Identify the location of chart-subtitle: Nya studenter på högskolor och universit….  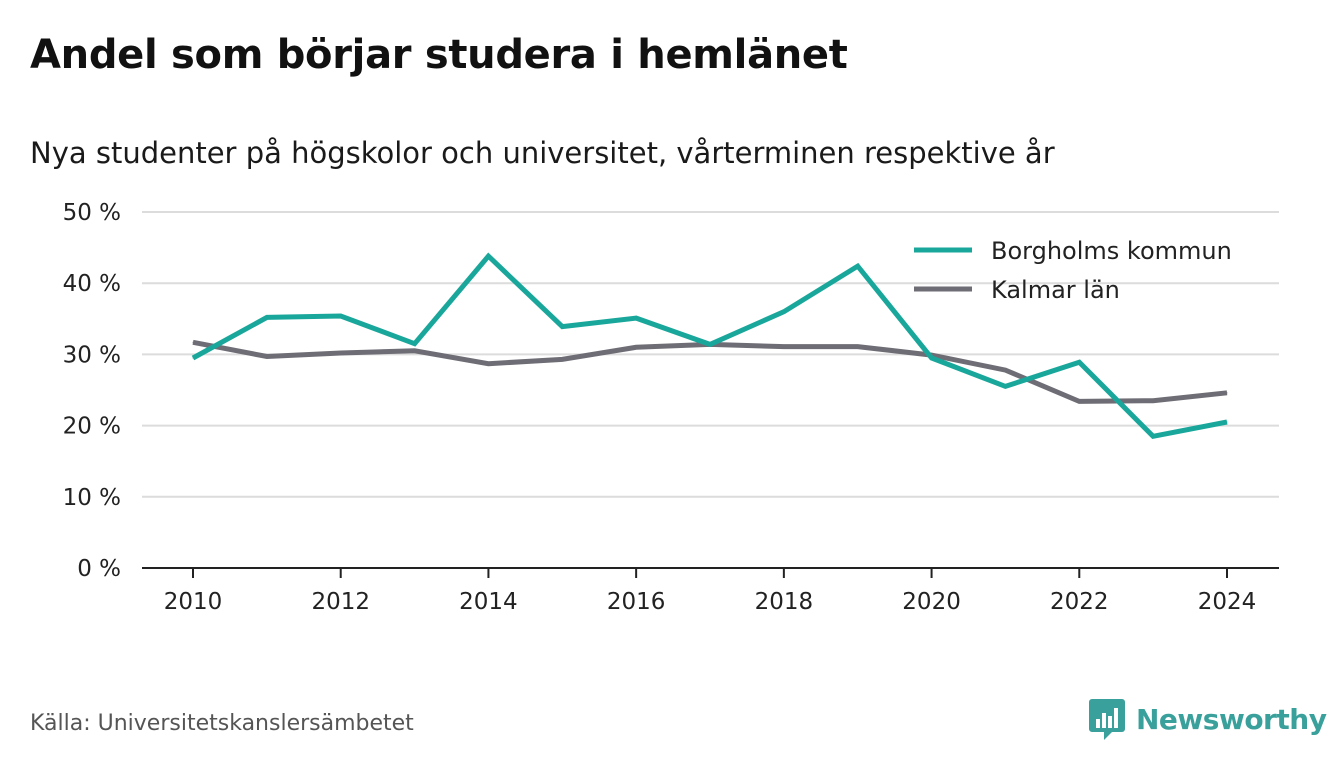
(542, 153).